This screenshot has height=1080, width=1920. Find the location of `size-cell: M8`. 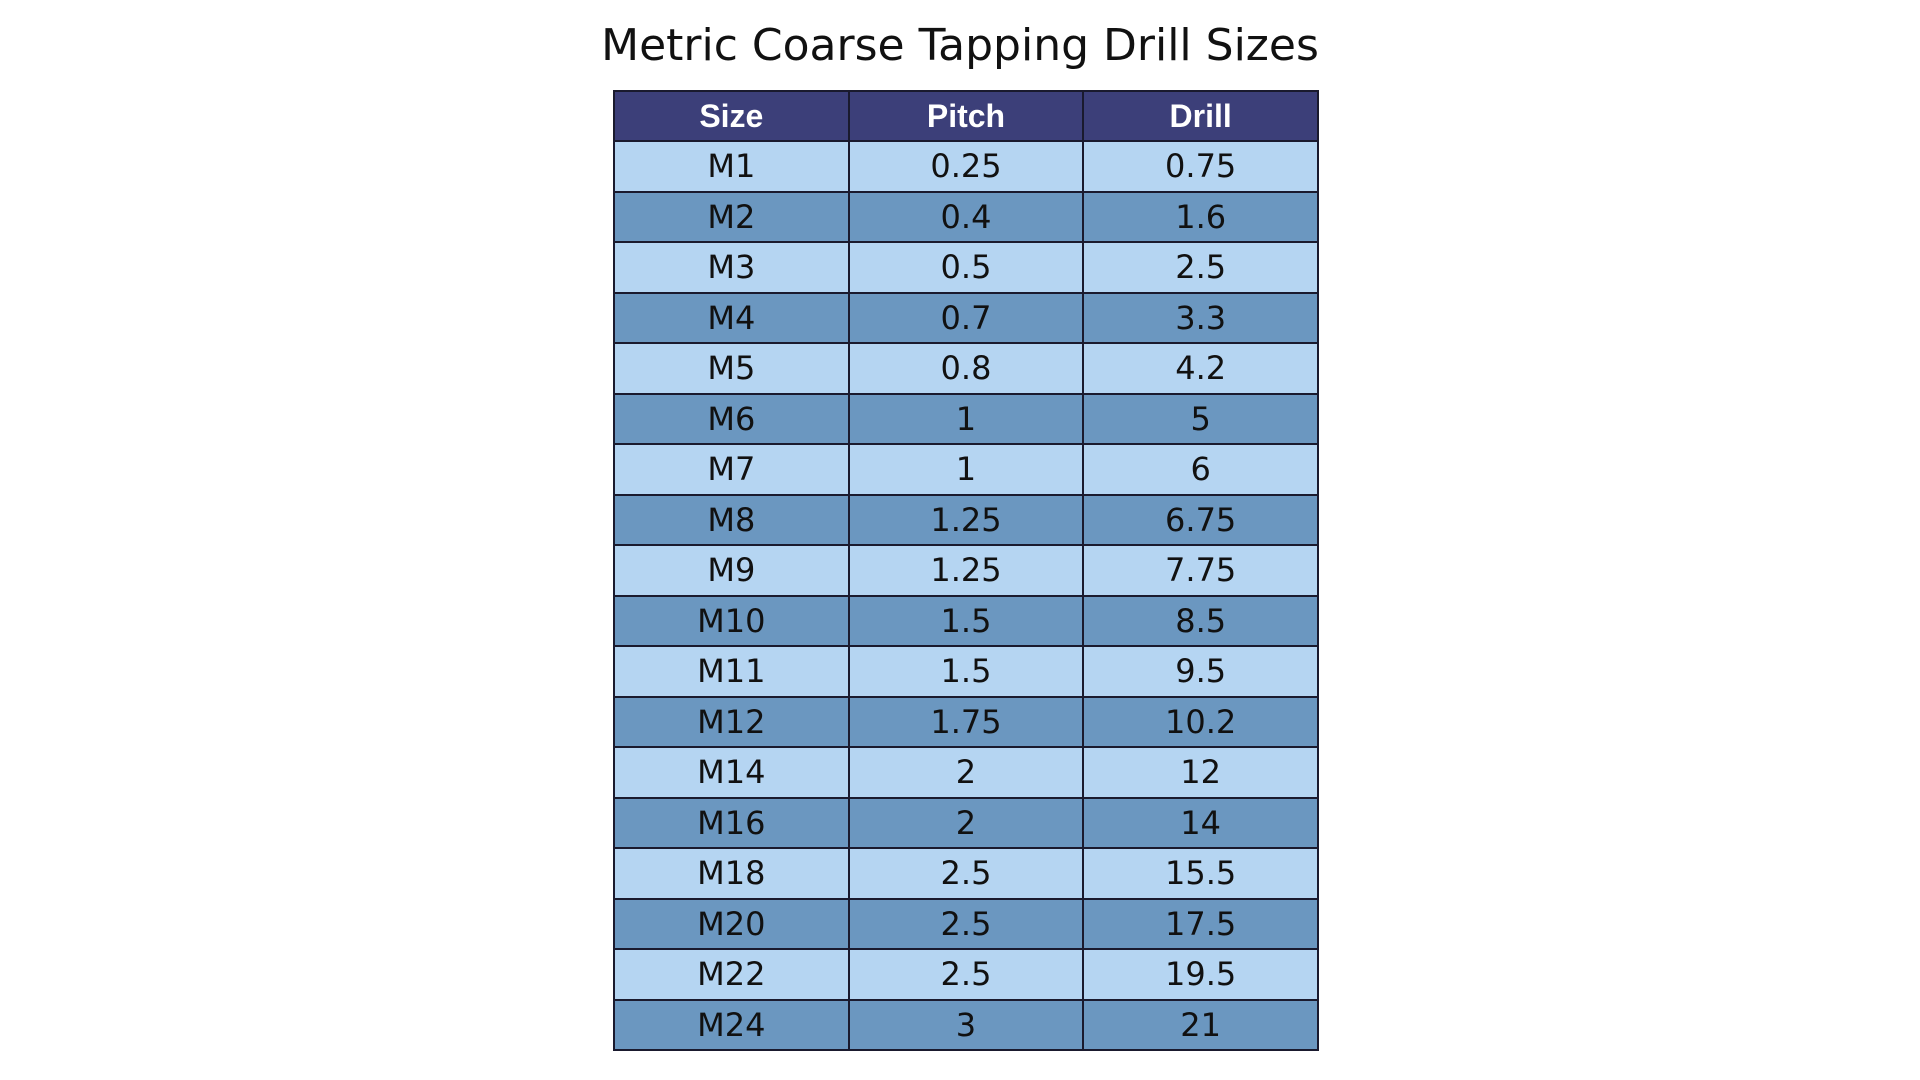

size-cell: M8 is located at coordinates (731, 519).